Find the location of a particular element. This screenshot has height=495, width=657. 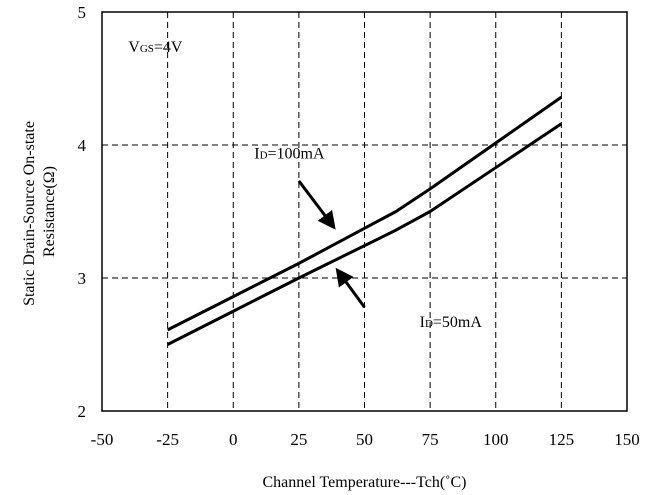

x-tick-label: 150 is located at coordinates (627, 439).